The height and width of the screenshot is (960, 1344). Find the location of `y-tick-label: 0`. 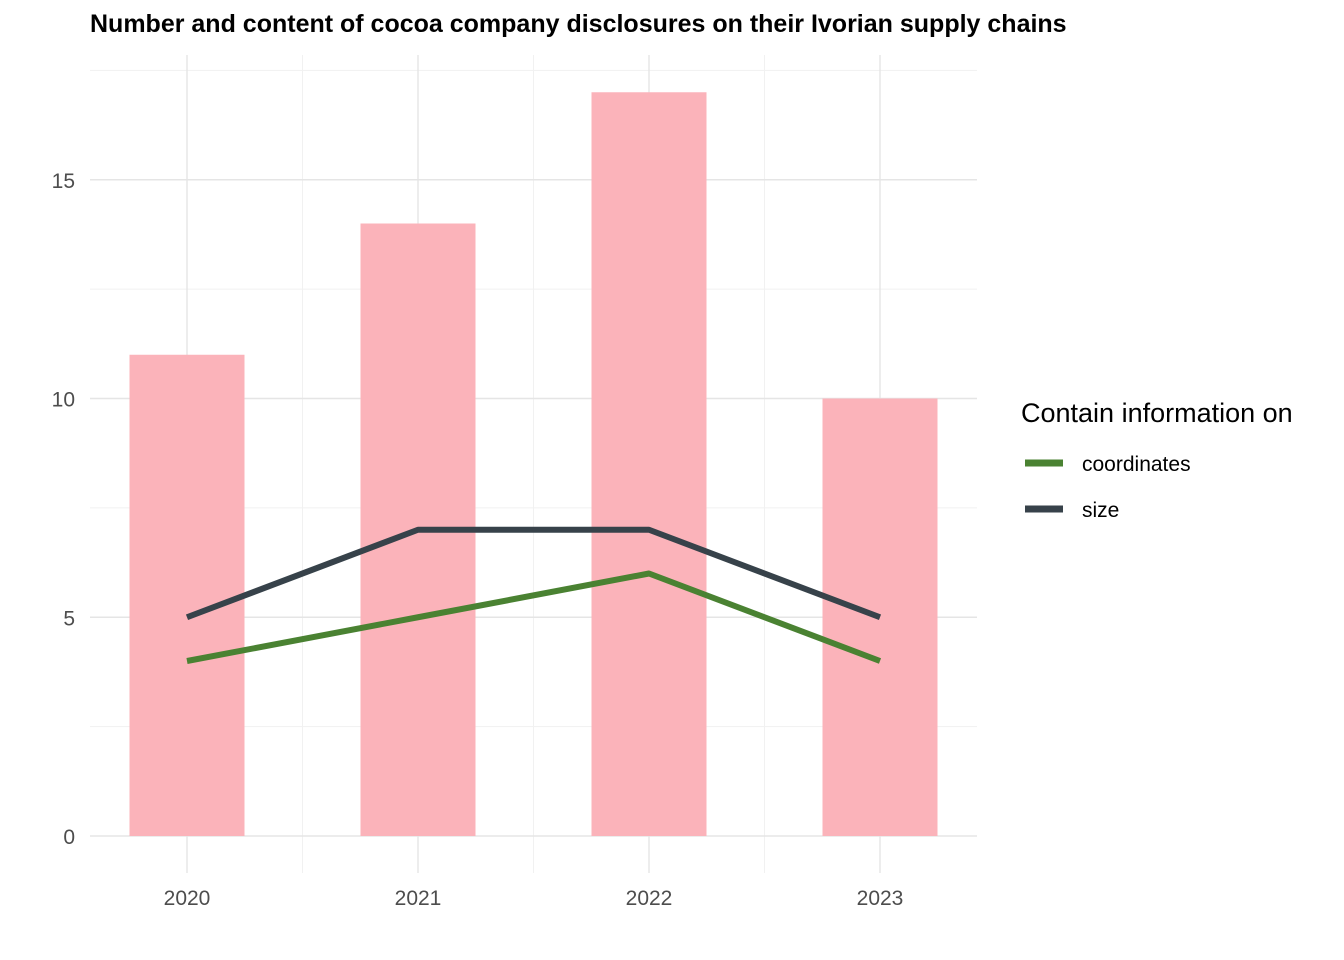

y-tick-label: 0 is located at coordinates (69, 837).